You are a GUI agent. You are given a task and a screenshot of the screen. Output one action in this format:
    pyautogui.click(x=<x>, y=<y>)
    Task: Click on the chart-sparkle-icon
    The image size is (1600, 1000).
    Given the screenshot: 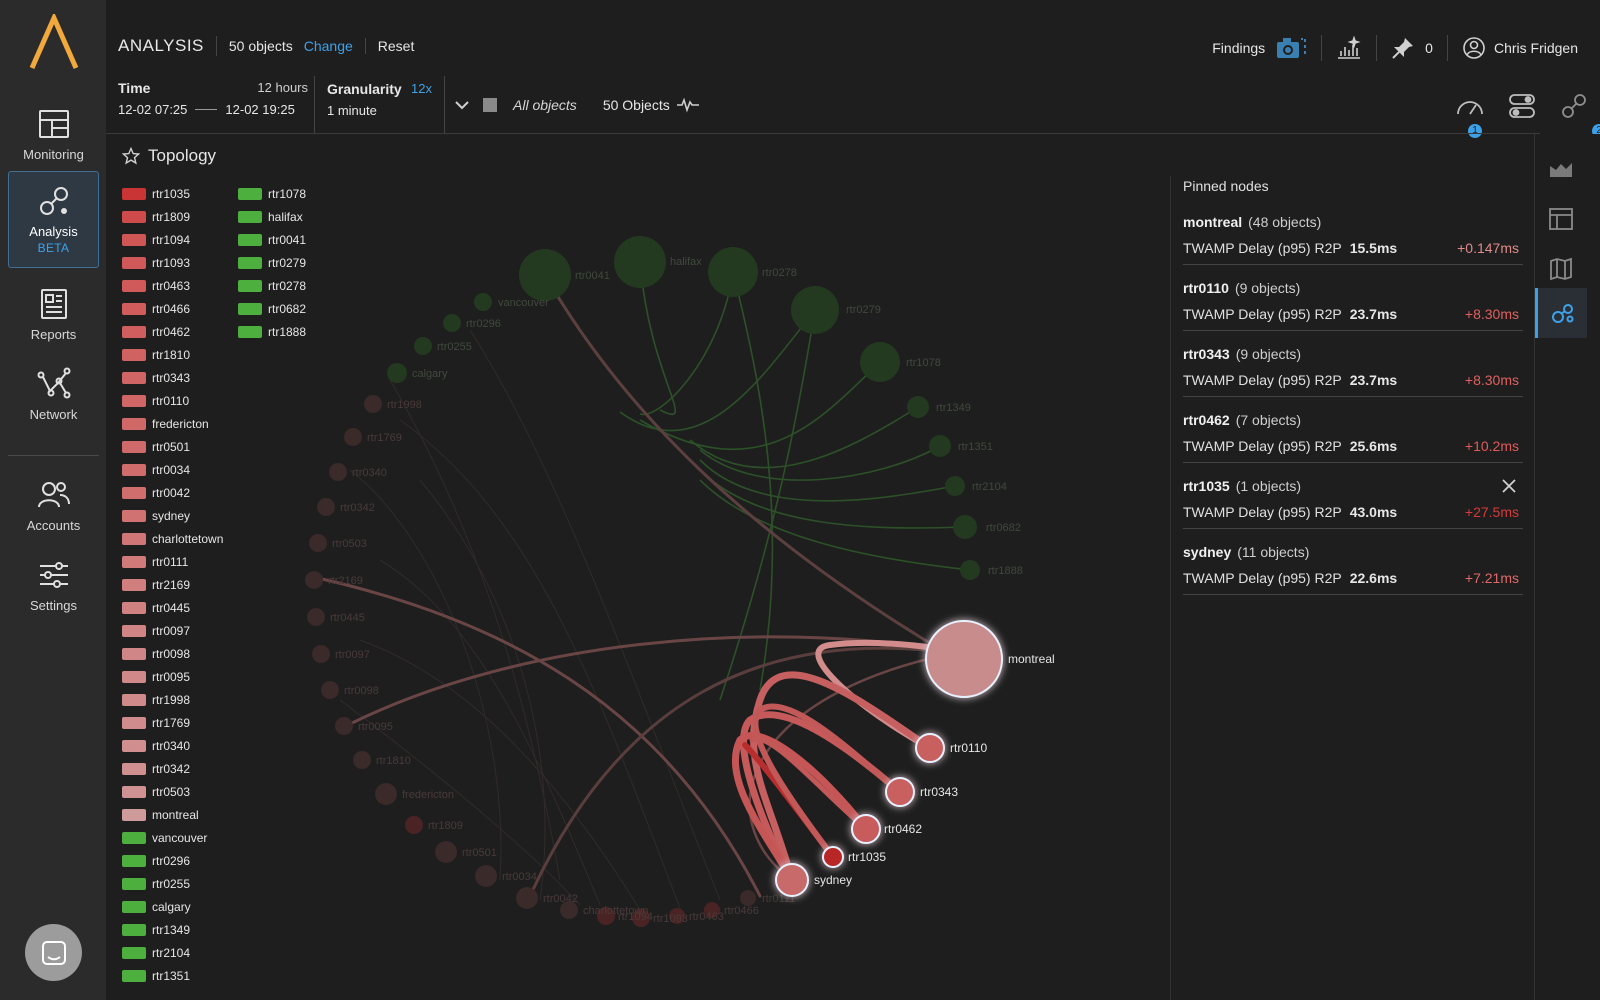 What is the action you would take?
    pyautogui.click(x=1349, y=48)
    